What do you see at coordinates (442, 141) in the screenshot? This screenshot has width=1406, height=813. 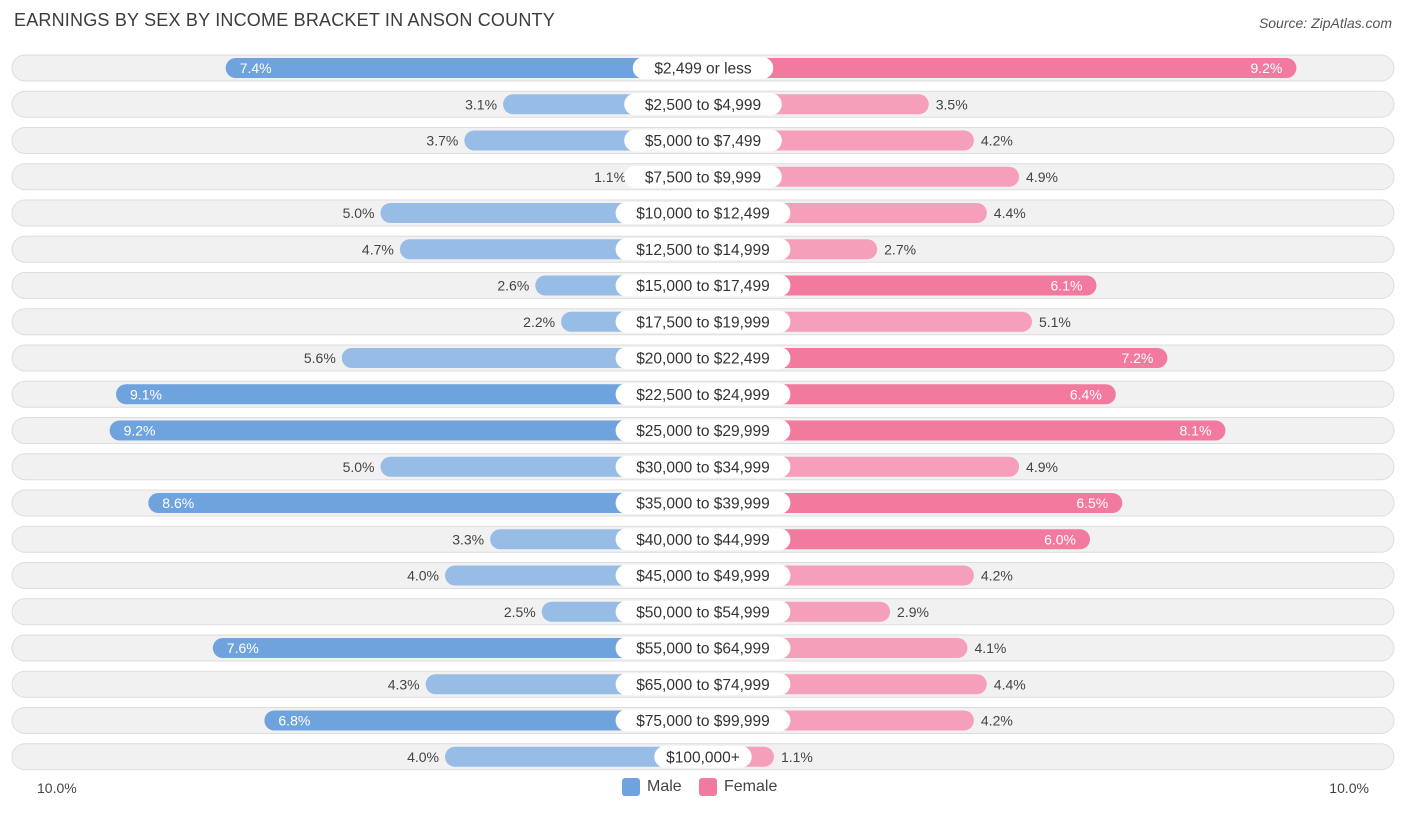 I see `male-value-label: 3.7%` at bounding box center [442, 141].